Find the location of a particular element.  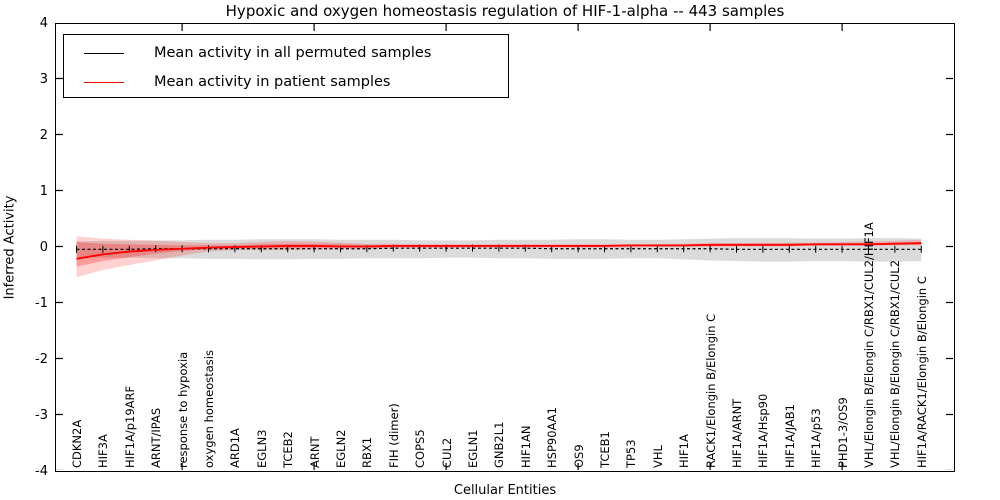

x-tick-label: HIF3A is located at coordinates (103, 451).